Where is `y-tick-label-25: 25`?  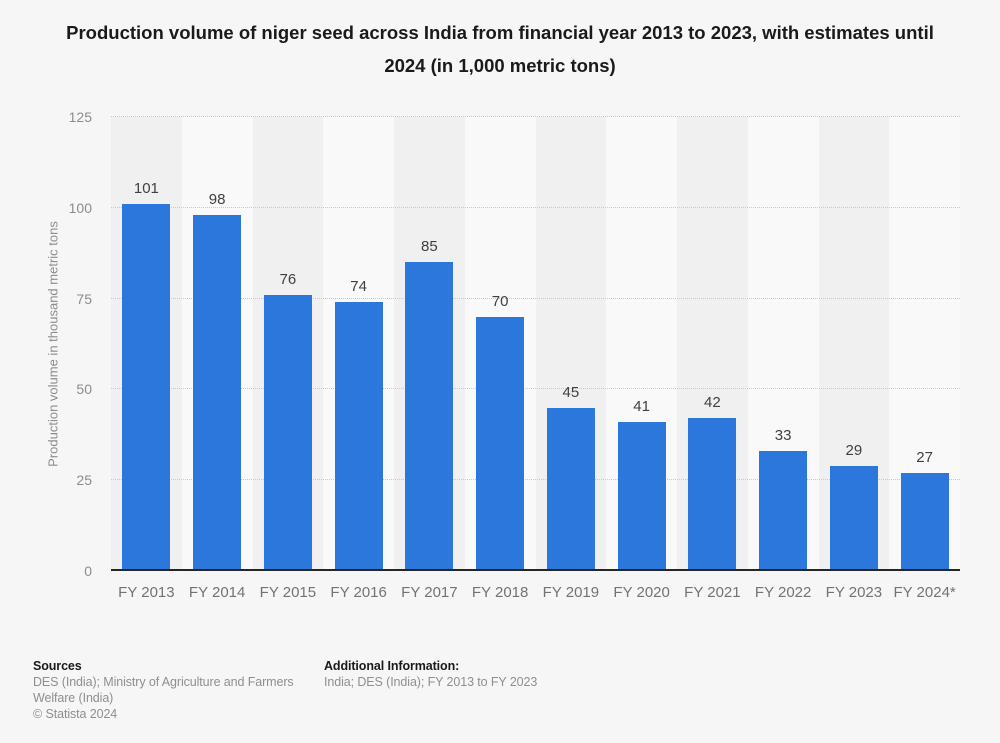
y-tick-label-25: 25 is located at coordinates (84, 480).